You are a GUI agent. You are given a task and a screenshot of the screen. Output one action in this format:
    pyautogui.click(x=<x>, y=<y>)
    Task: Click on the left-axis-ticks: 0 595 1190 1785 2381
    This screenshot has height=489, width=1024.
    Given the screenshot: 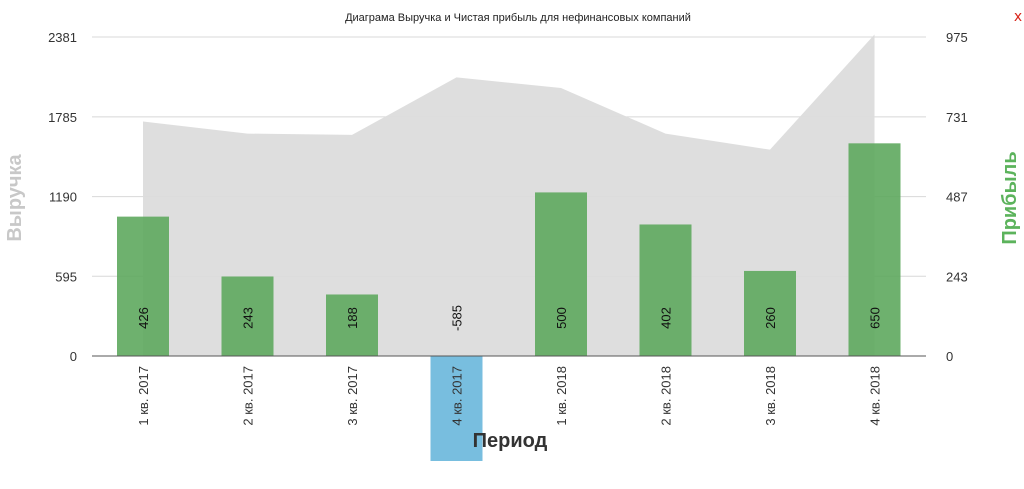 What is the action you would take?
    pyautogui.click(x=62, y=197)
    